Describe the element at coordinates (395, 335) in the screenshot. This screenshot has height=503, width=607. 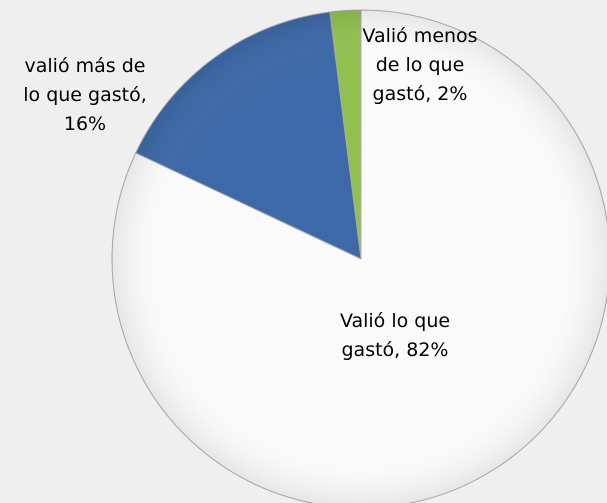
I see `data-label: Valió lo que gastó, 82%` at that location.